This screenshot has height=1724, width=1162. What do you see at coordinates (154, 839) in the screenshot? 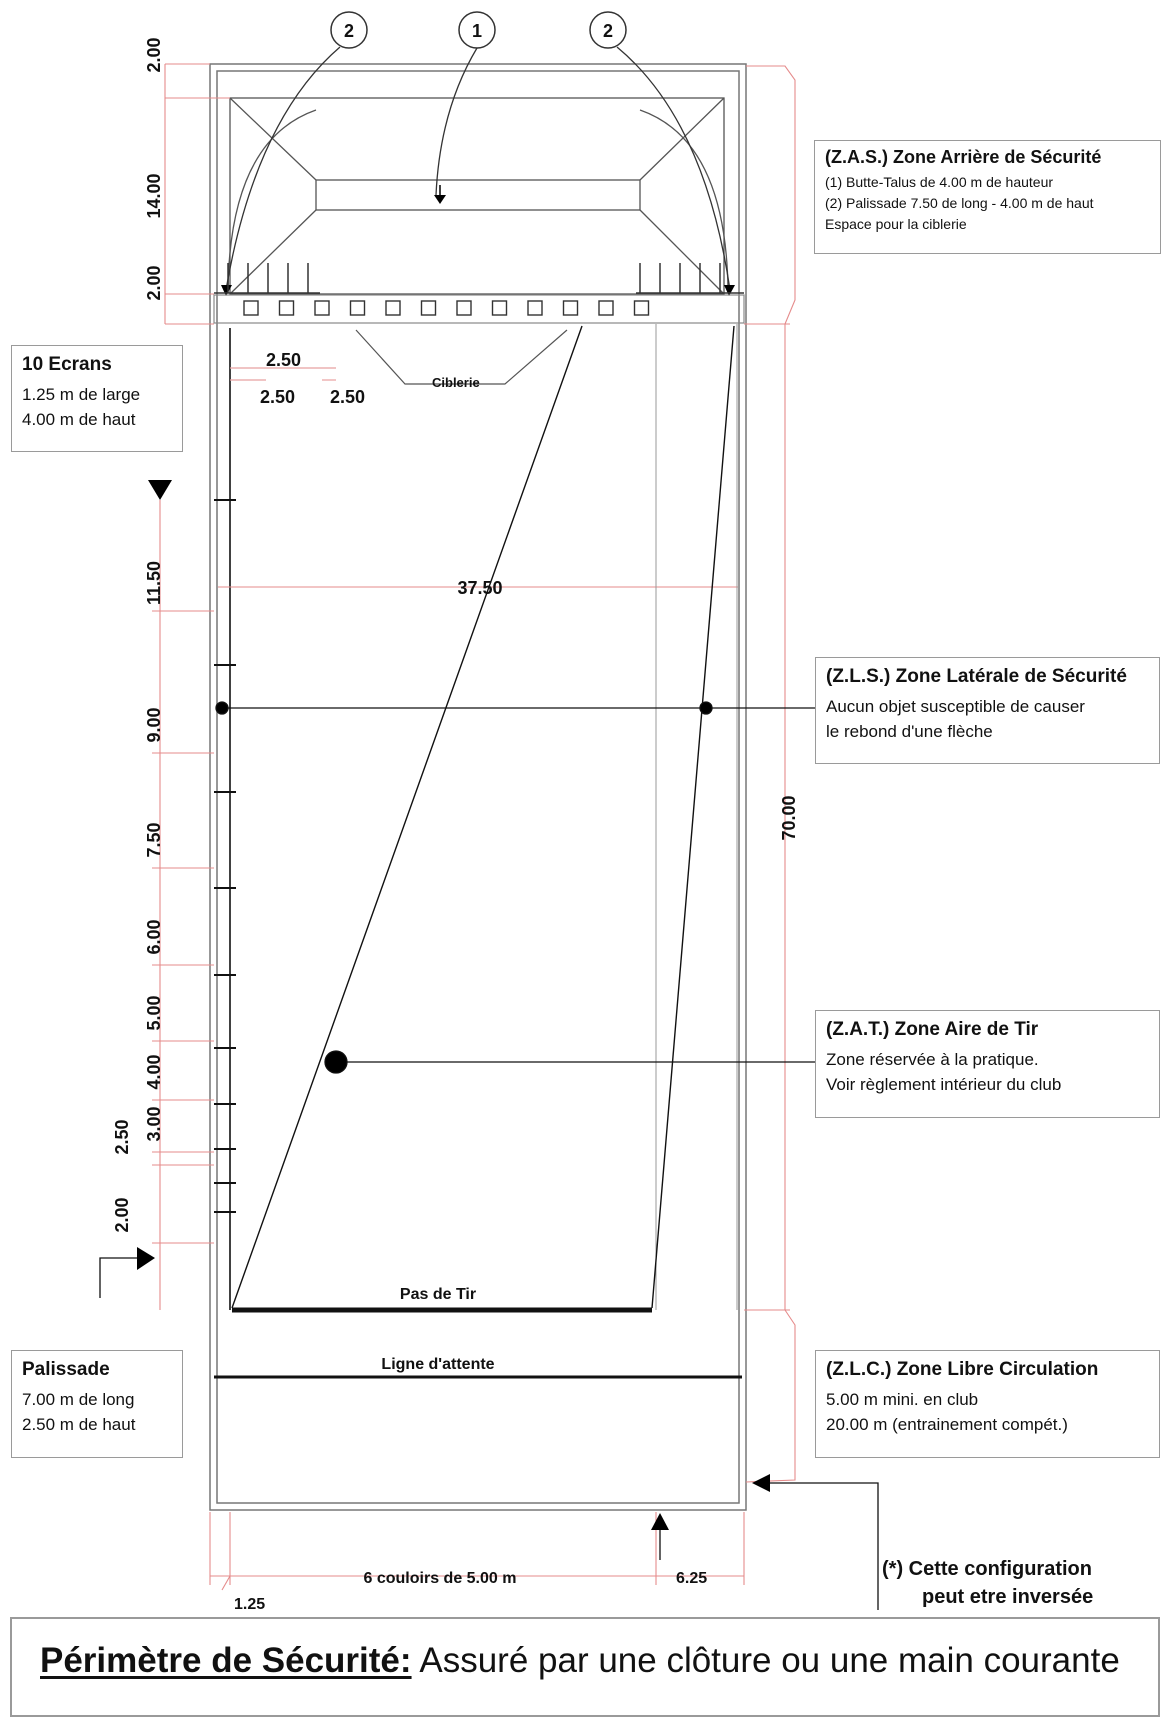
I see `left-dimension-label: 7.50` at bounding box center [154, 839].